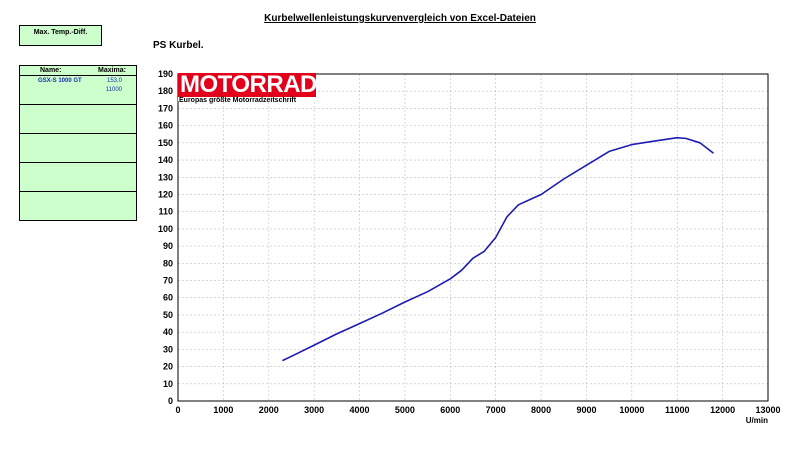 This screenshot has height=450, width=800. I want to click on x-tick-label: 3000, so click(314, 410).